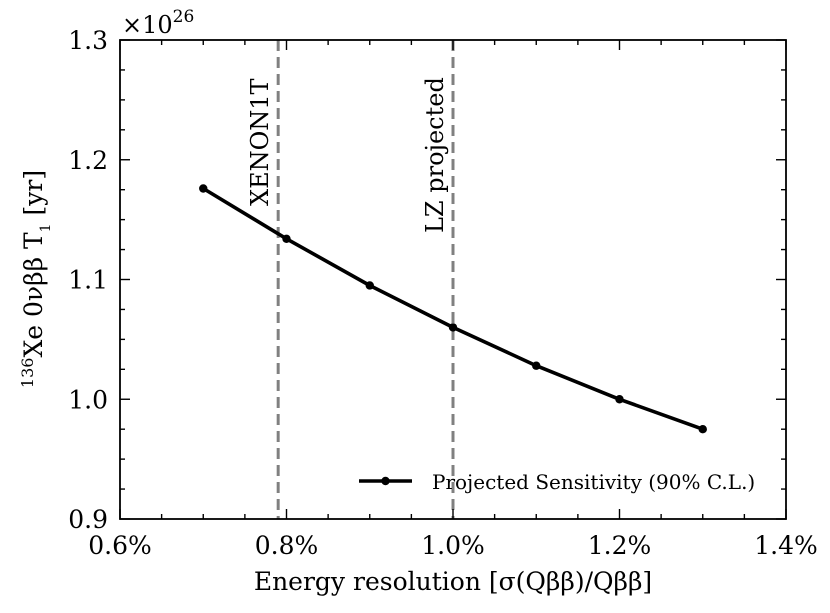  What do you see at coordinates (453, 545) in the screenshot?
I see `x-tick-label: 1.0%` at bounding box center [453, 545].